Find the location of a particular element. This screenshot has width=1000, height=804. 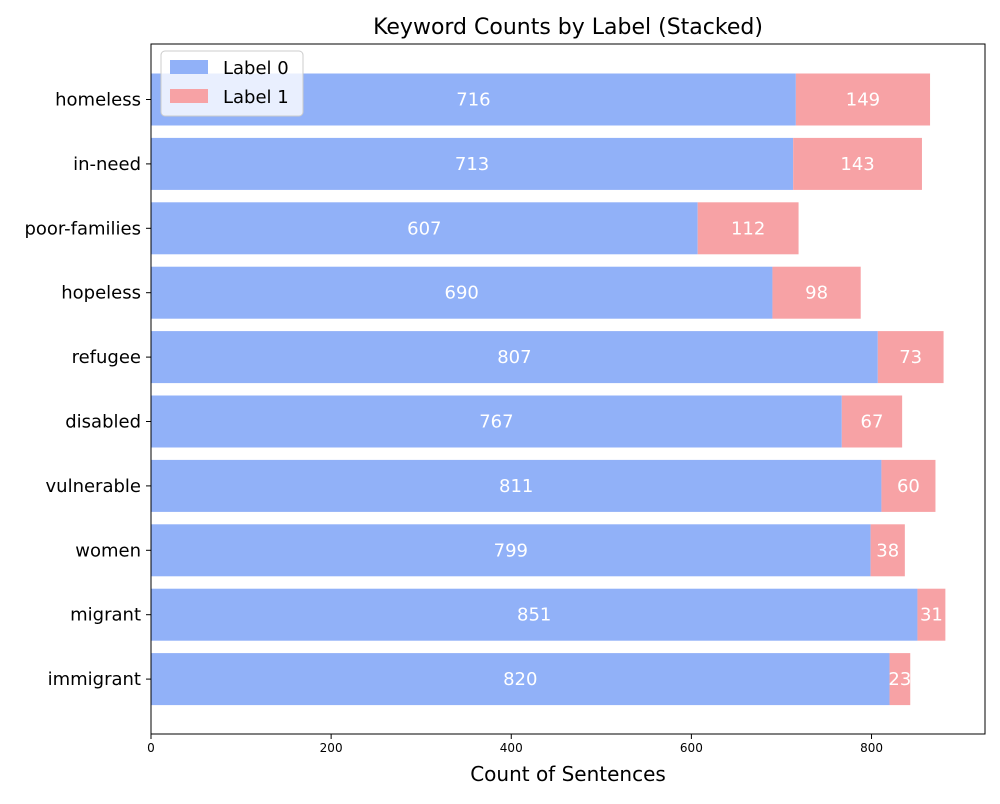

bar-label1-migrant is located at coordinates (931, 614).